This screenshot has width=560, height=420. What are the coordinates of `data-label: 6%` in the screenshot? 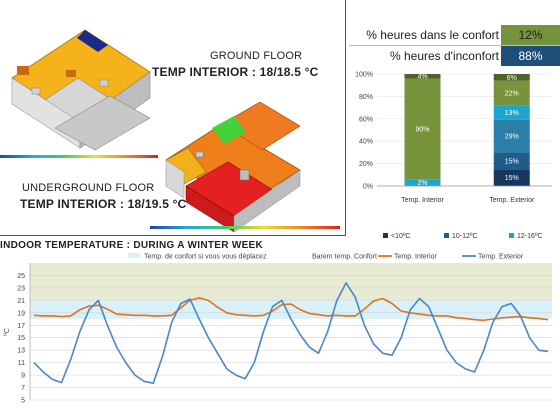 It's located at (512, 78).